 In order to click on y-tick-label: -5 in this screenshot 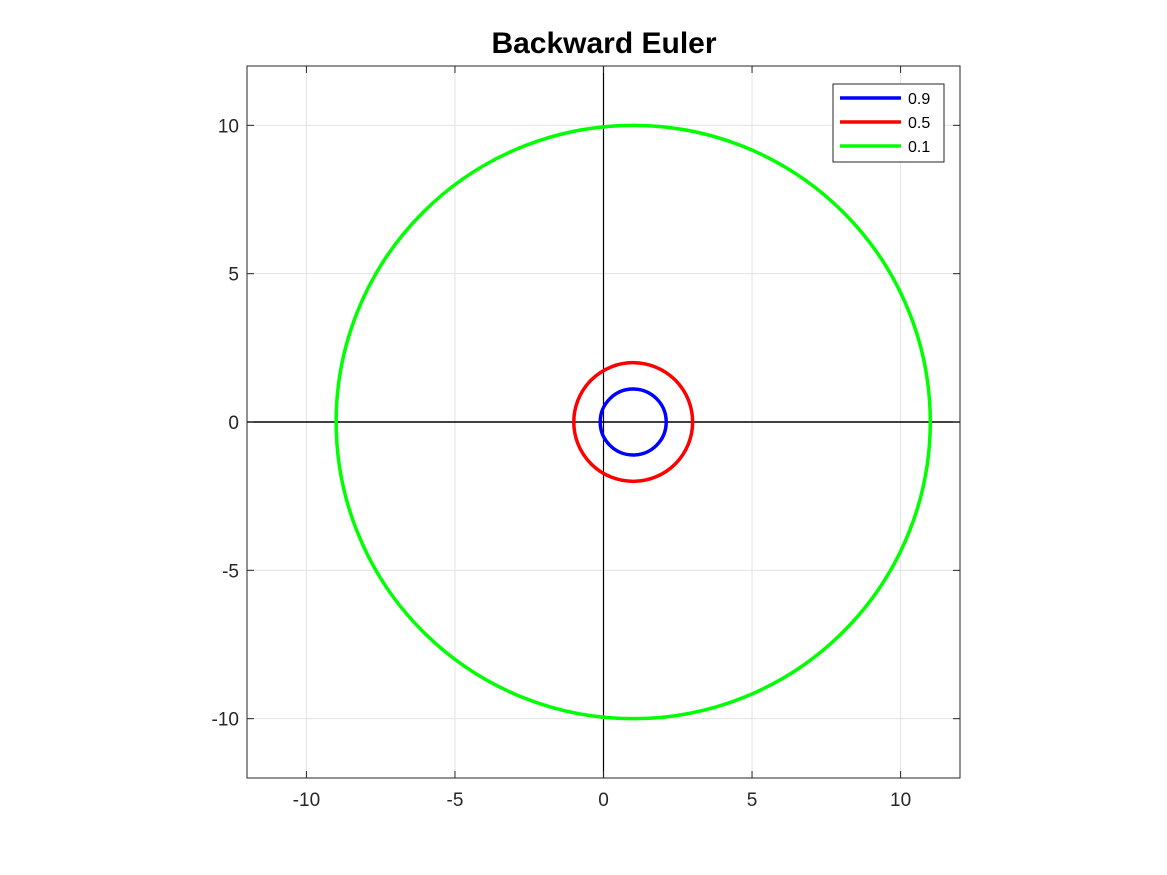, I will do `click(230, 571)`.